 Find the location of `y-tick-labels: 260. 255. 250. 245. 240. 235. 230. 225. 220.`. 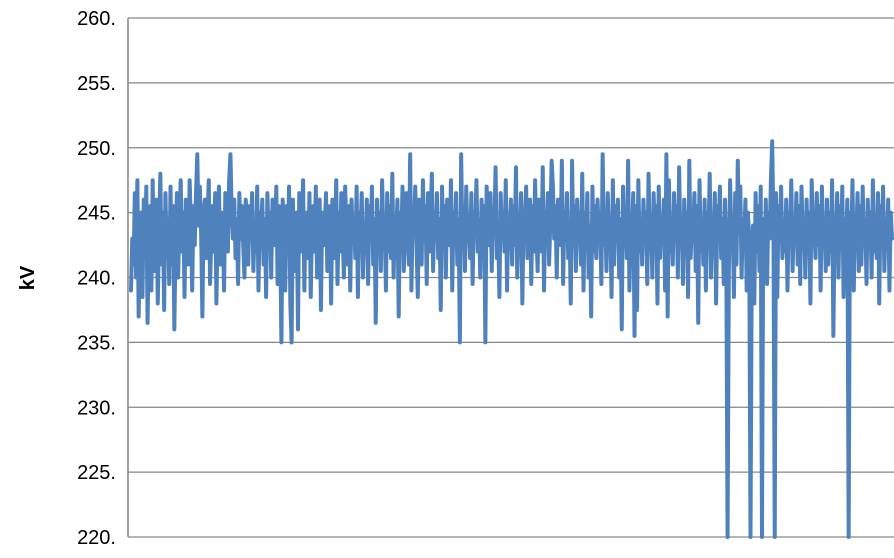

y-tick-labels: 260. 255. 250. 245. 240. 235. 230. 225. 220. is located at coordinates (96, 278).